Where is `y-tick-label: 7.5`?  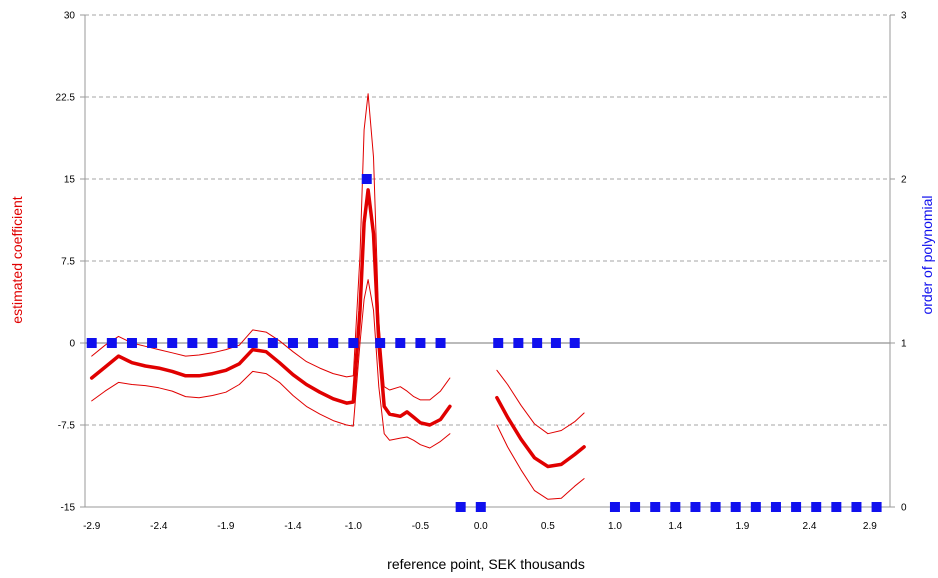
y-tick-label: 7.5 is located at coordinates (68, 262).